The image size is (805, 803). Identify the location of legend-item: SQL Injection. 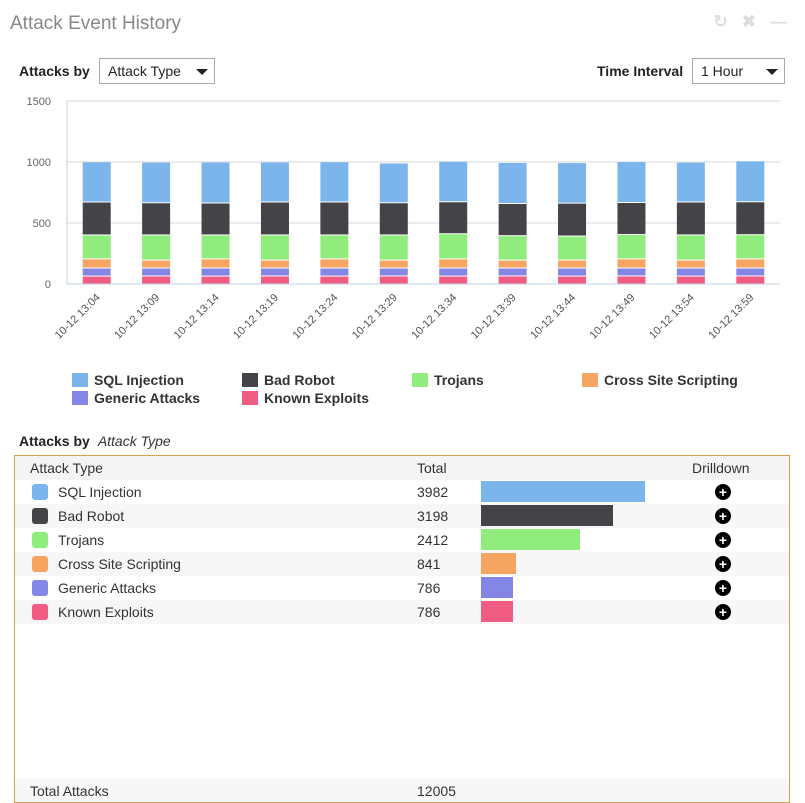
(128, 380).